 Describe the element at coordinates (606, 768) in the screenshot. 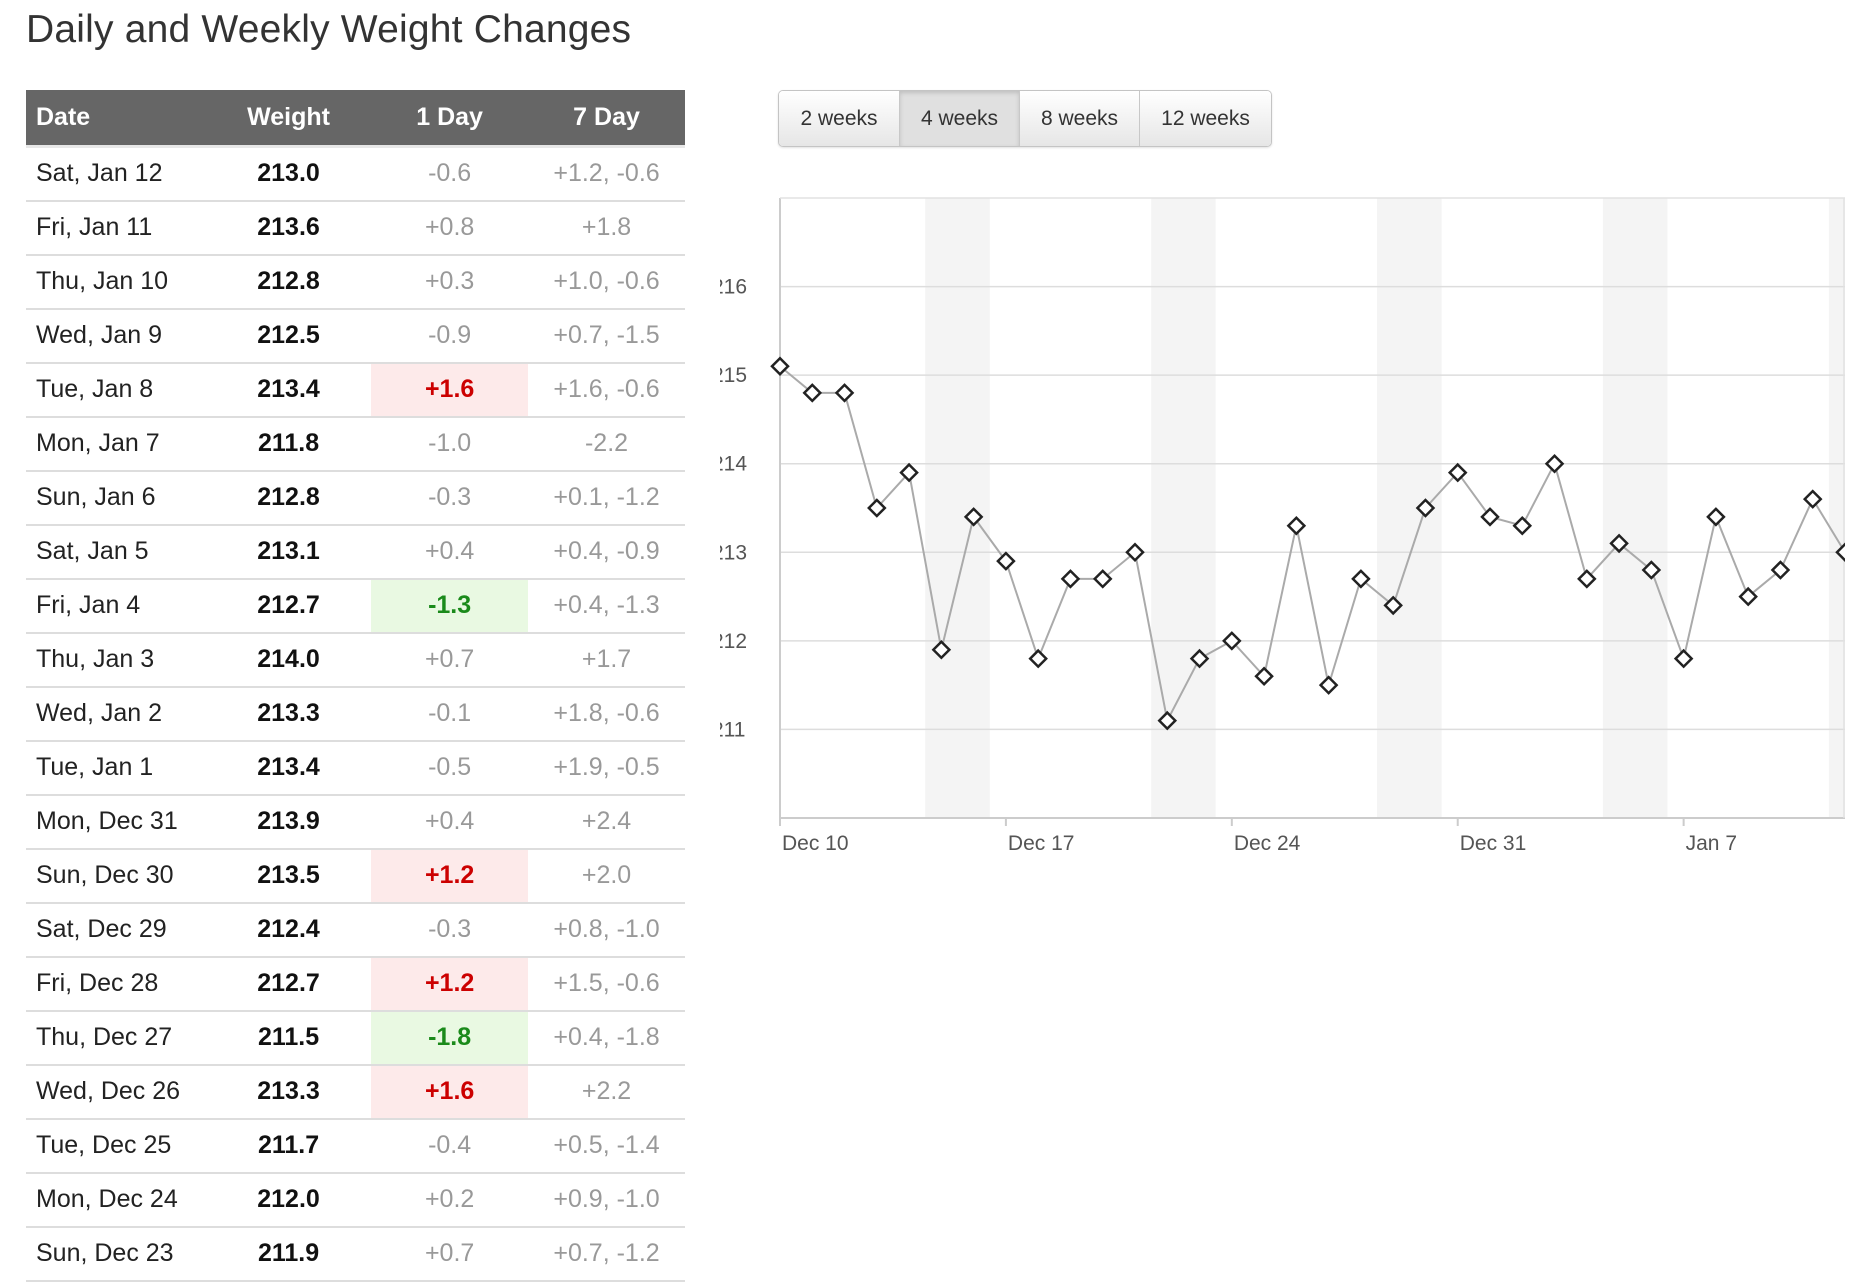

I see `row-7-day-change: +1.9, -0.5` at that location.